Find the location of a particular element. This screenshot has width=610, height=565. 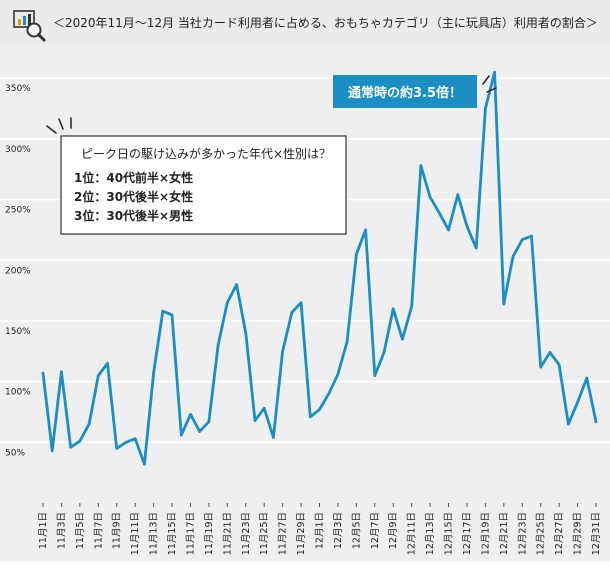

x-tick-label: 12月27日 is located at coordinates (559, 533).